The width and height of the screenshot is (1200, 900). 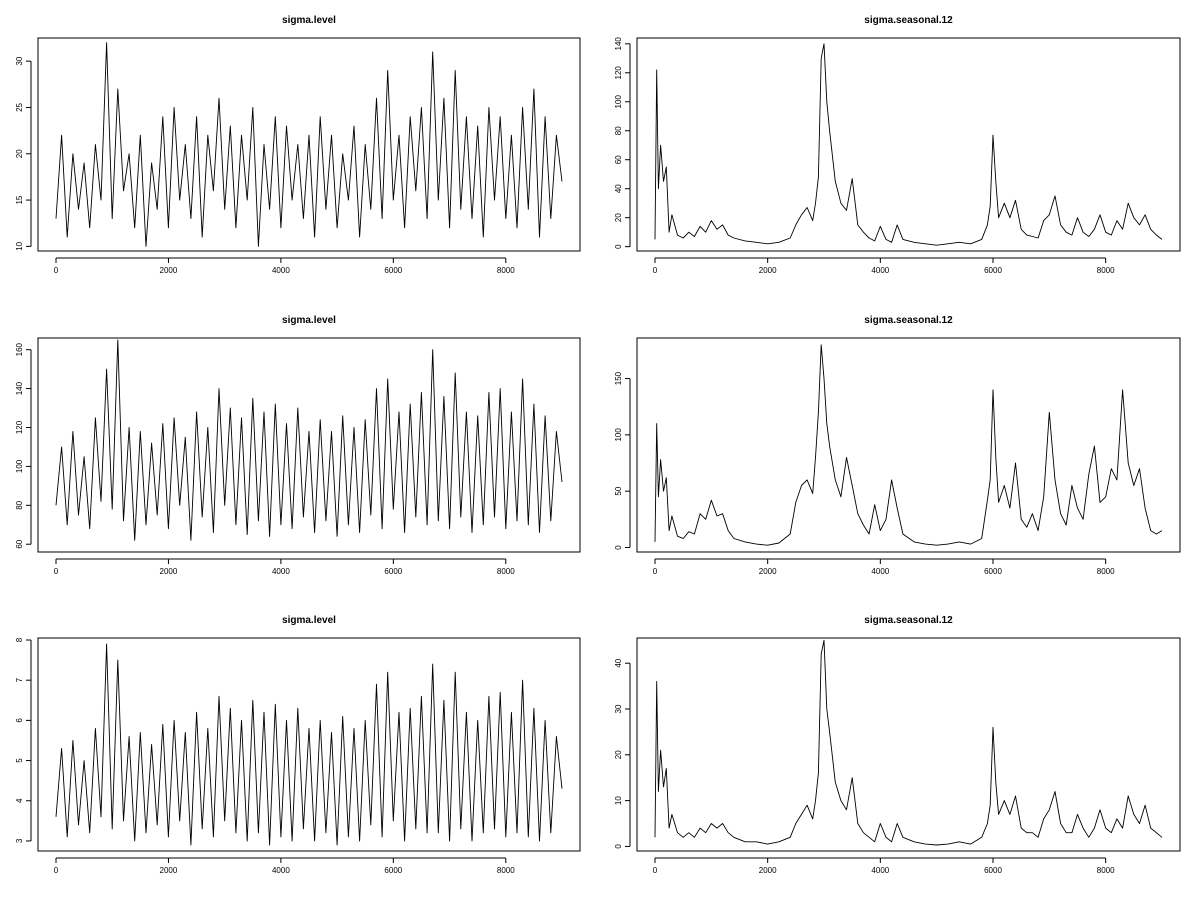 What do you see at coordinates (19, 760) in the screenshot?
I see `y-tick-label: 5` at bounding box center [19, 760].